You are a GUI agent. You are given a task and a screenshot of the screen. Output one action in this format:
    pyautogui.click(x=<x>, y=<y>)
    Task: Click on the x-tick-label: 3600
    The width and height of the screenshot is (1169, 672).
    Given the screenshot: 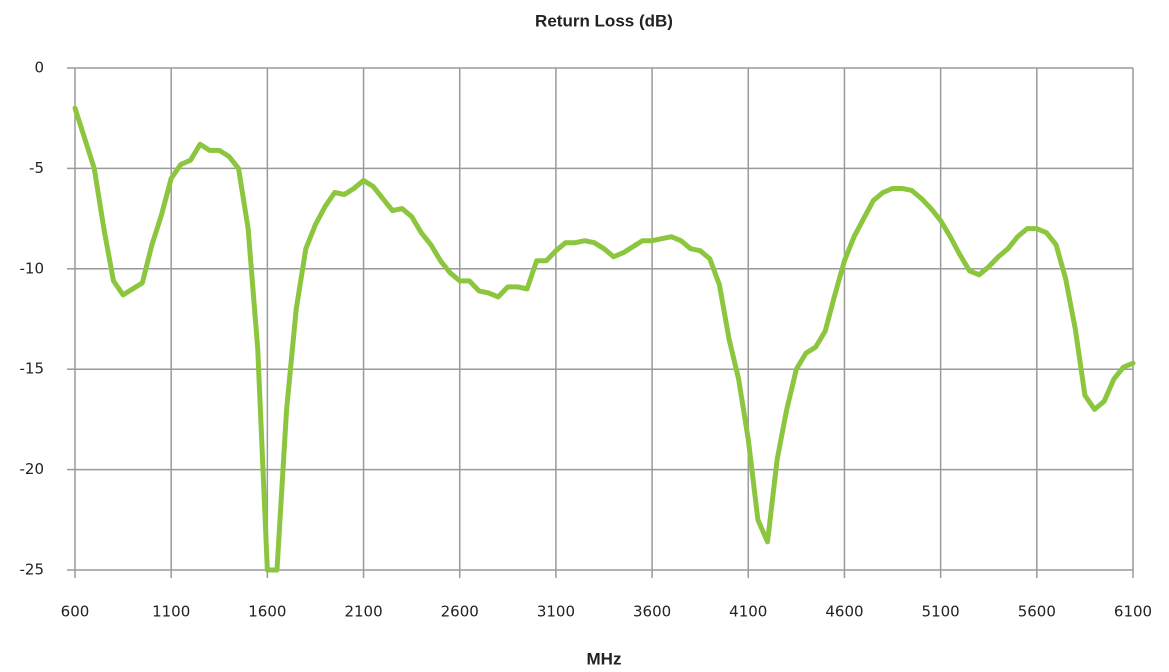 What is the action you would take?
    pyautogui.click(x=652, y=612)
    